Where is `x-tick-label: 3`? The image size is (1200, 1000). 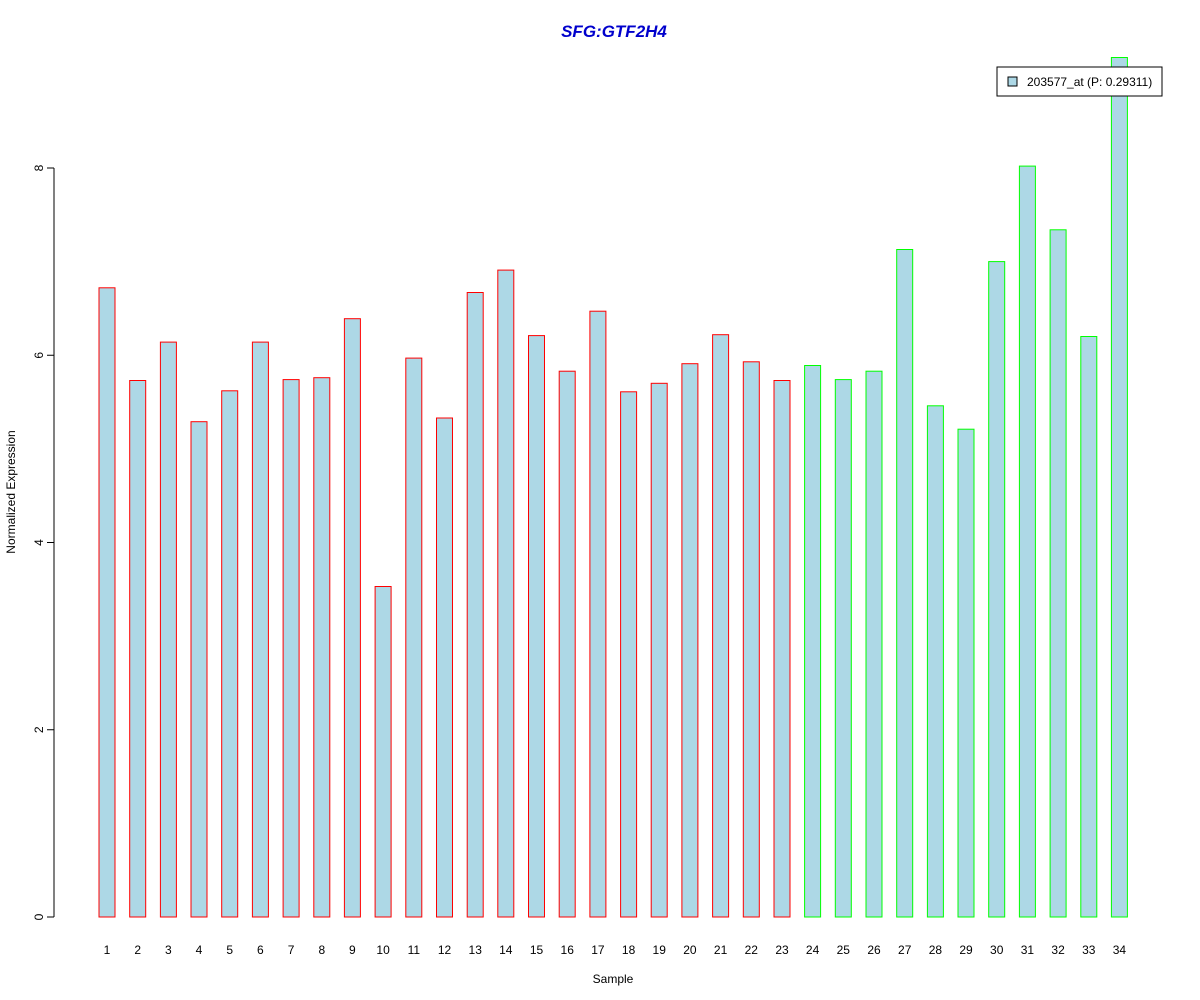 x-tick-label: 3 is located at coordinates (168, 950).